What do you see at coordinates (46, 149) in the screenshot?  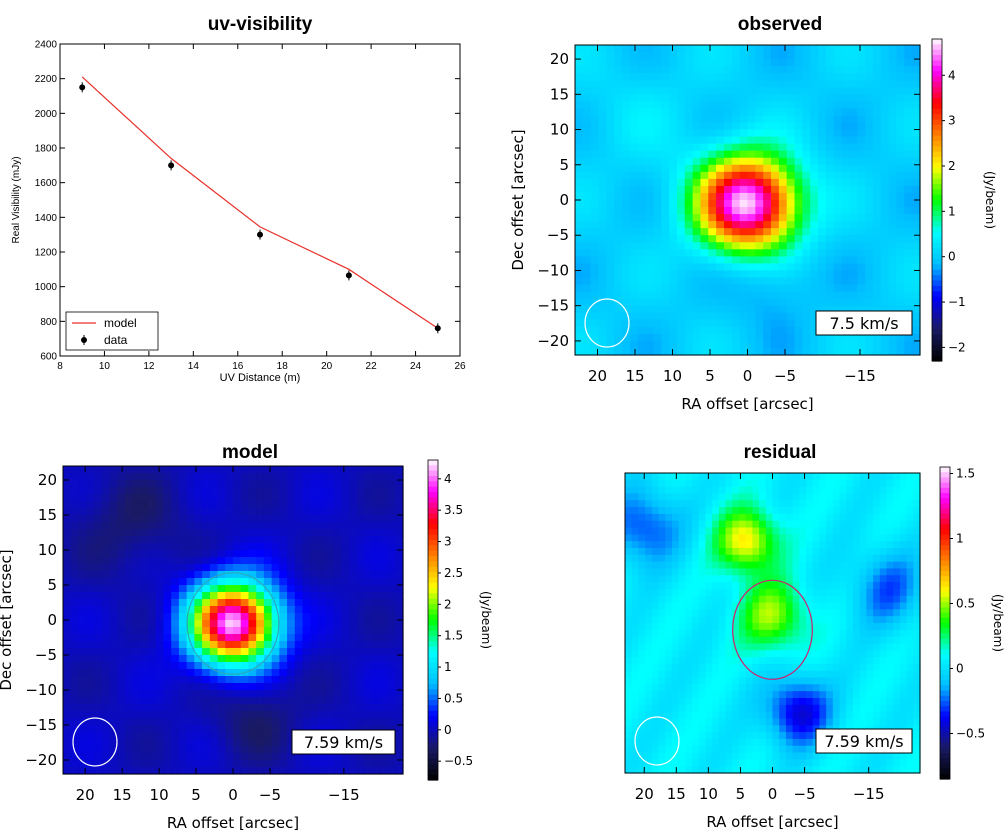 I see `uv-ytick-label: 1800` at bounding box center [46, 149].